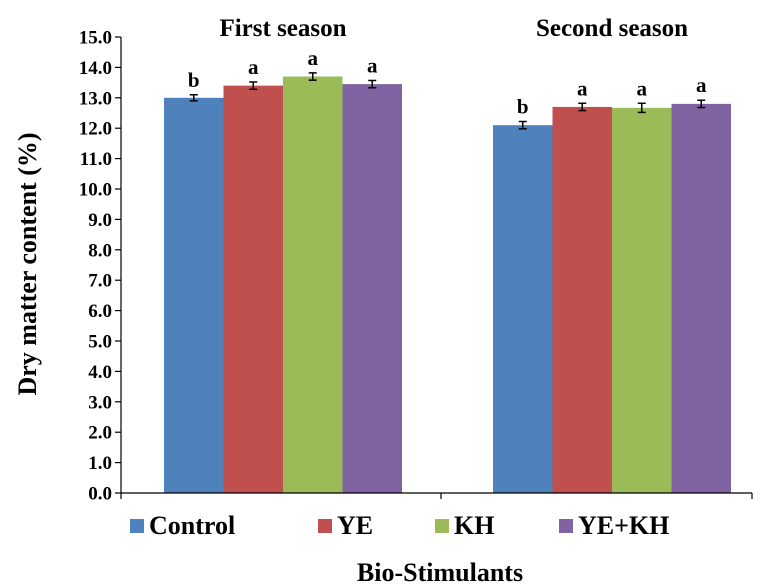  What do you see at coordinates (440, 572) in the screenshot?
I see `x-axis-title: Bio-Stimulants` at bounding box center [440, 572].